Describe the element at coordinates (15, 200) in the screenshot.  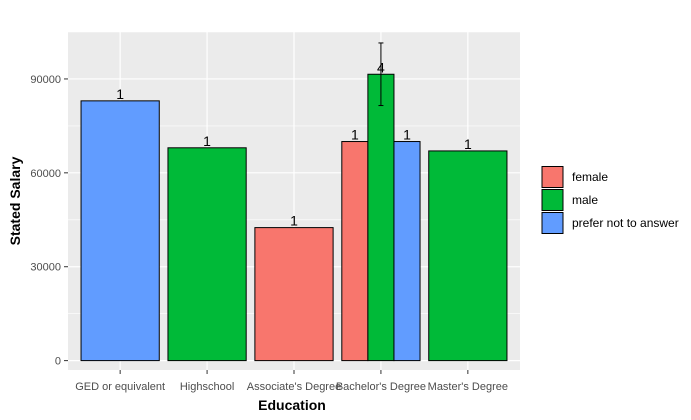
I see `y-axis-title: Stated Salary` at that location.